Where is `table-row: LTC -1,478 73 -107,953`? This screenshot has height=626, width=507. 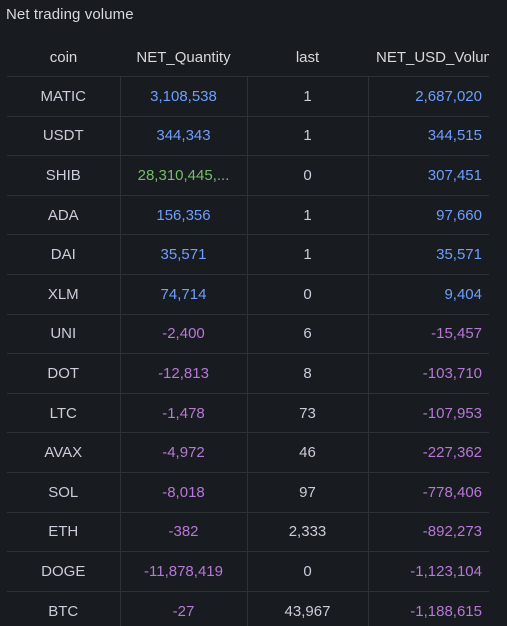 table-row: LTC -1,478 73 -107,953 is located at coordinates (248, 413).